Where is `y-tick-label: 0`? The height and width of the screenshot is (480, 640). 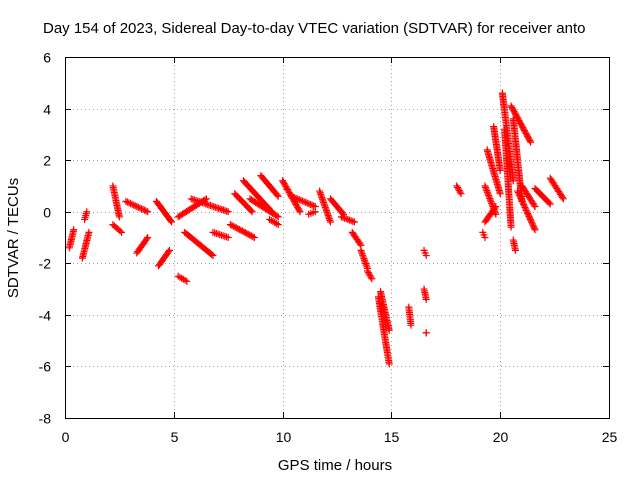
y-tick-label: 0 is located at coordinates (47, 213).